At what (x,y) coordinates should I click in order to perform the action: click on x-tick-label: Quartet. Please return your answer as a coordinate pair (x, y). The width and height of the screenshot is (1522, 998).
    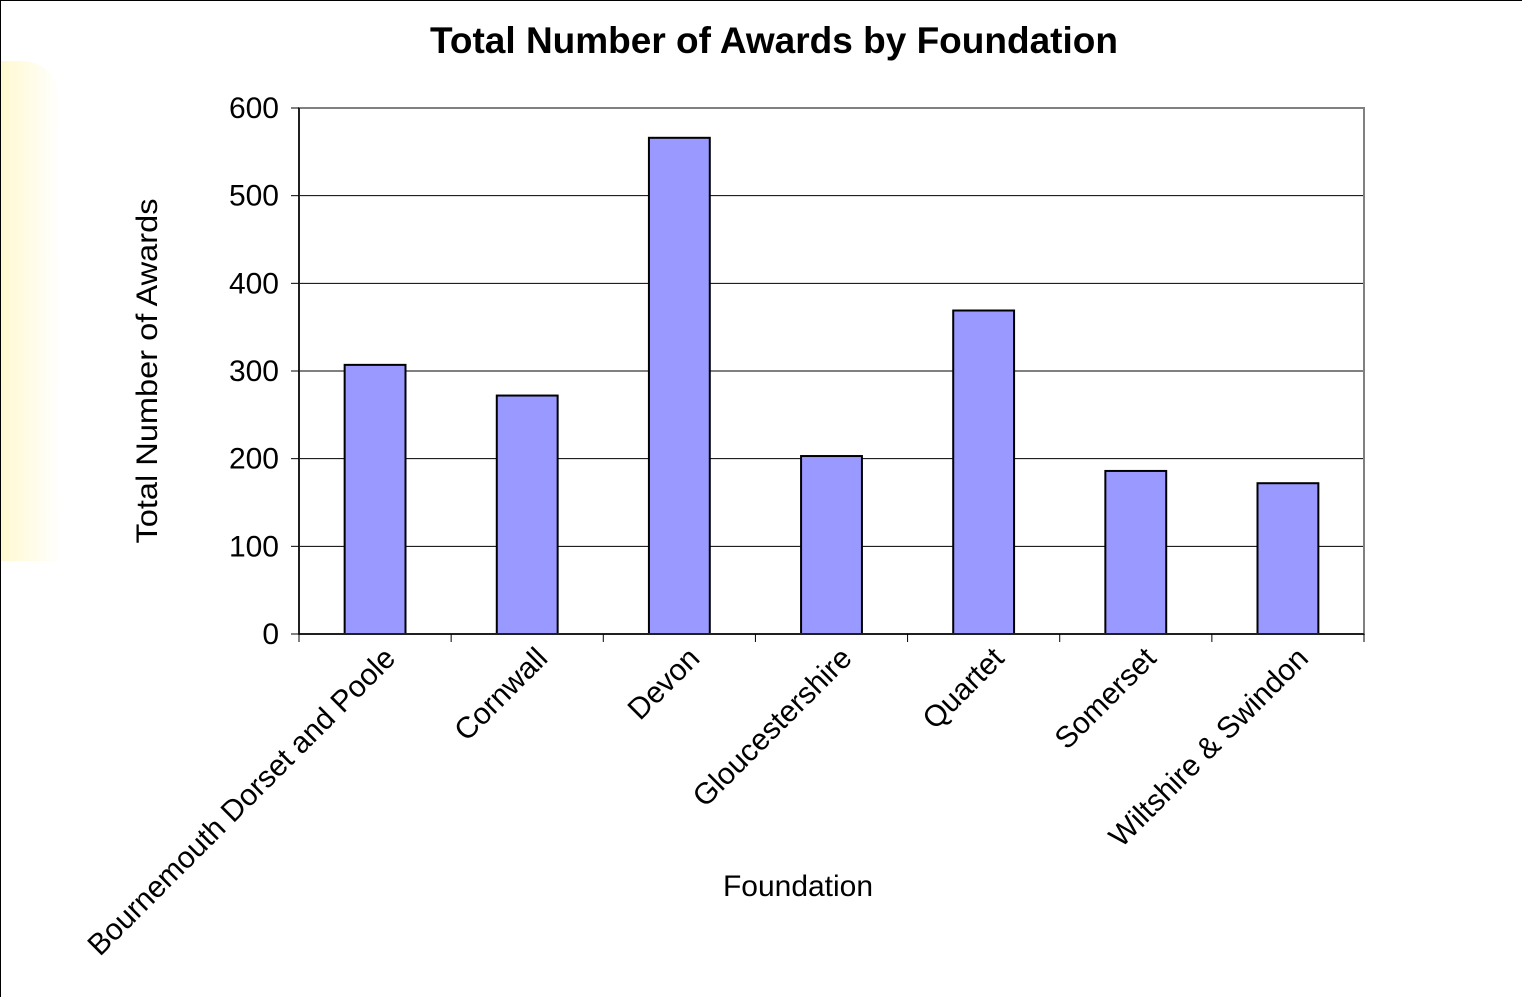
    Looking at the image, I should click on (964, 688).